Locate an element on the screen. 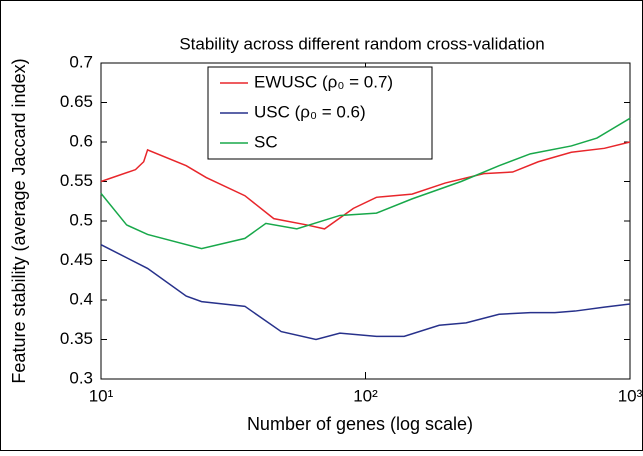  y-tick-label: 0.3 is located at coordinates (81, 377).